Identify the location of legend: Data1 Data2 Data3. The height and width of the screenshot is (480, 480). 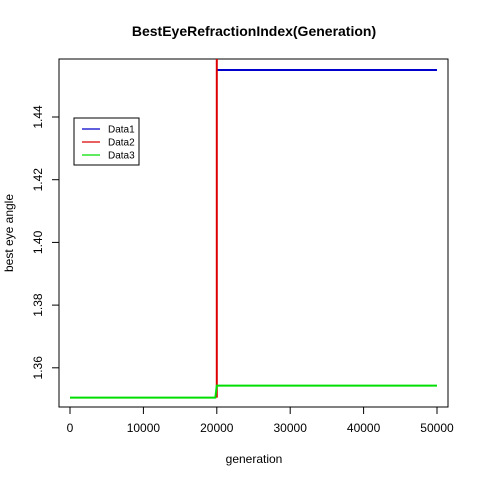
(106, 141).